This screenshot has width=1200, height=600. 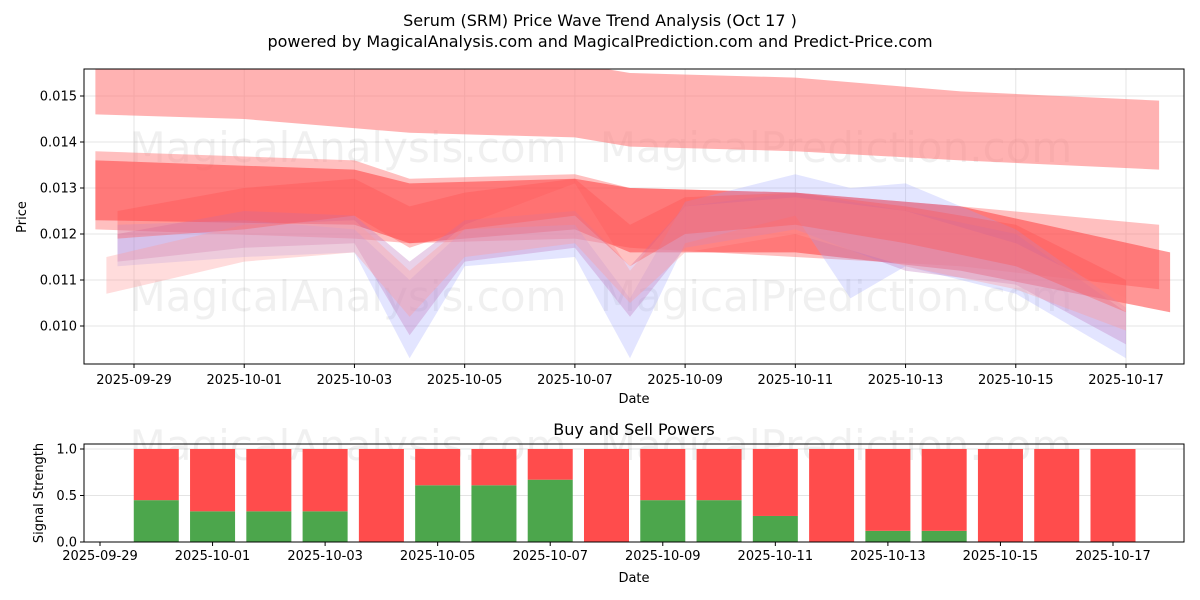 What do you see at coordinates (634, 429) in the screenshot?
I see `signal-chart-title: Buy and Sell Powers` at bounding box center [634, 429].